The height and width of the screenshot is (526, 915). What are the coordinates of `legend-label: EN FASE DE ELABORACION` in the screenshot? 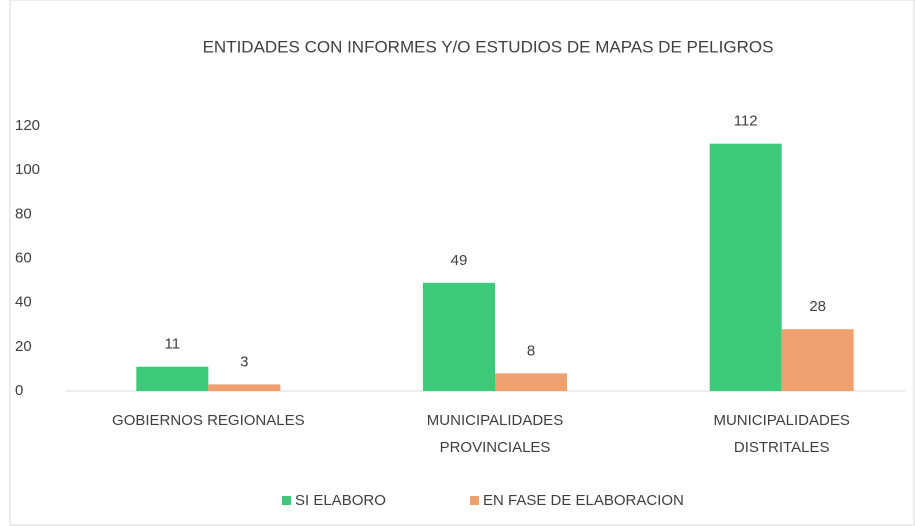 It's located at (583, 500).